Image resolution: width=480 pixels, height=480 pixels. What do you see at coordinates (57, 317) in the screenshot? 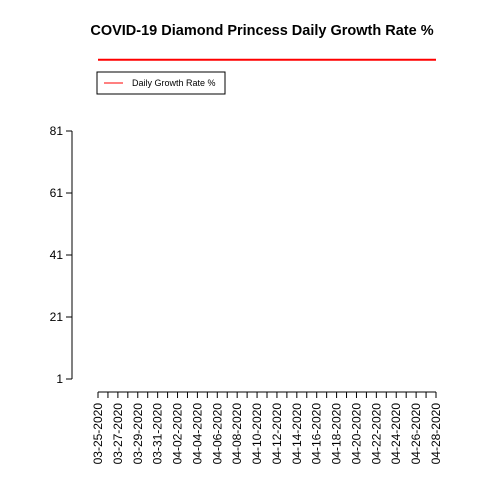
I see `y-tick-label: 21` at bounding box center [57, 317].